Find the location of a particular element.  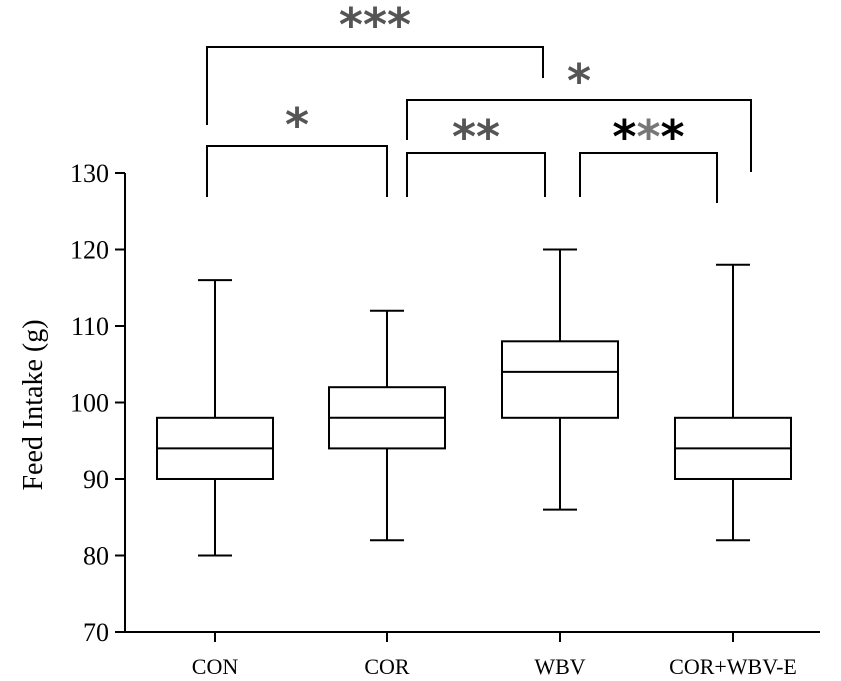

box-con is located at coordinates (215, 418).